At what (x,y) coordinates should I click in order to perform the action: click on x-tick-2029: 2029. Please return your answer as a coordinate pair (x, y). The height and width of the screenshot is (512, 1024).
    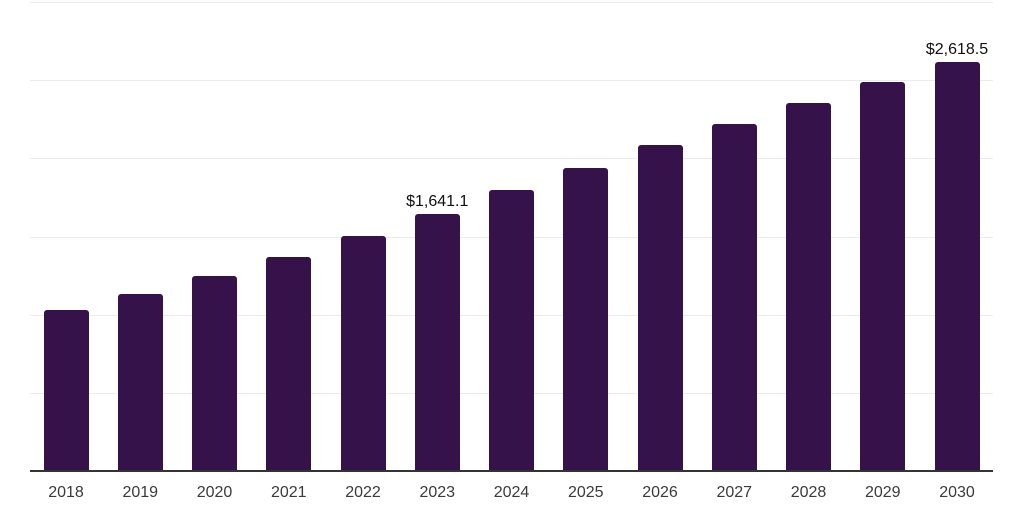
    Looking at the image, I should click on (882, 492).